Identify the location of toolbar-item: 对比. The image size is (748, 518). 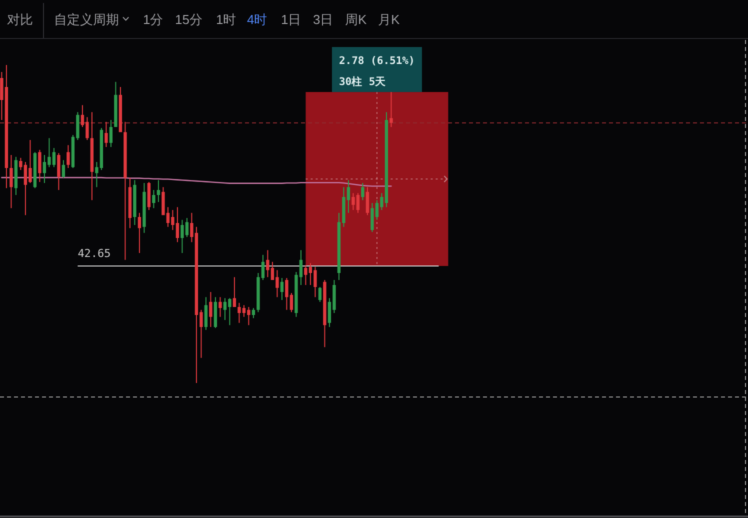
(20, 19).